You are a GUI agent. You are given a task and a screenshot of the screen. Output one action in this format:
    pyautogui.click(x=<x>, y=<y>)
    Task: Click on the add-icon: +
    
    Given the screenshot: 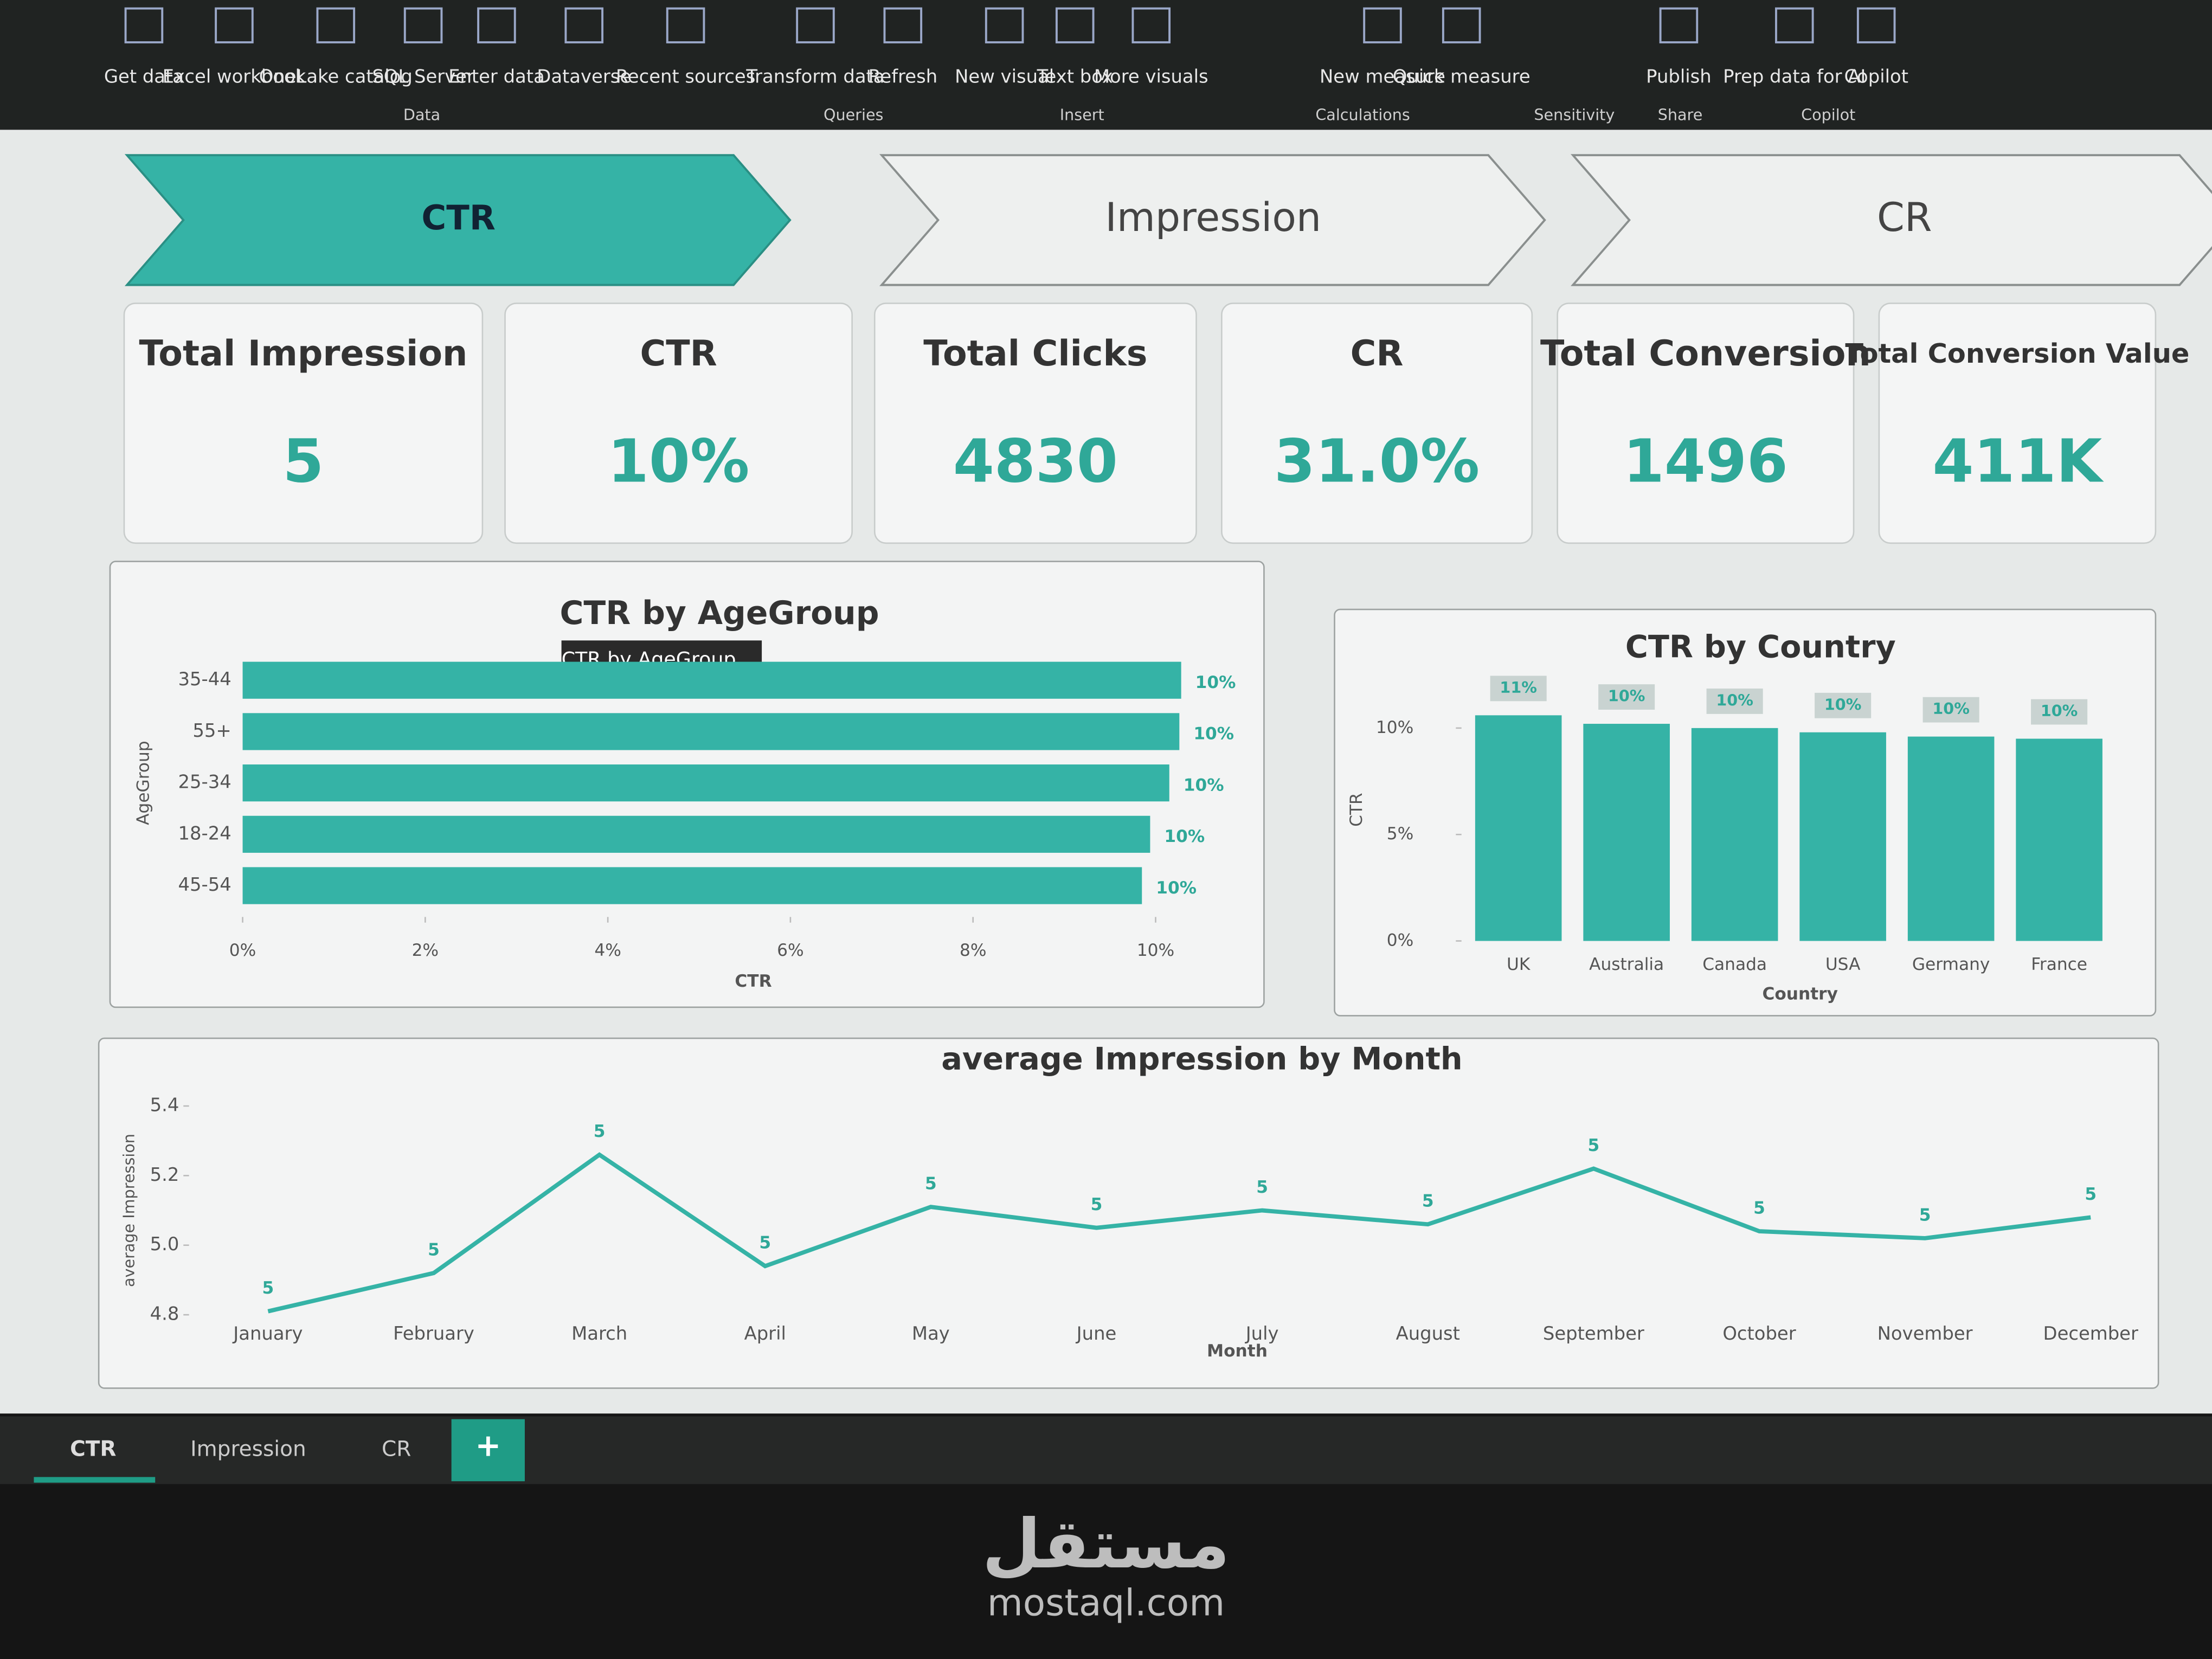 What is the action you would take?
    pyautogui.click(x=488, y=1445)
    